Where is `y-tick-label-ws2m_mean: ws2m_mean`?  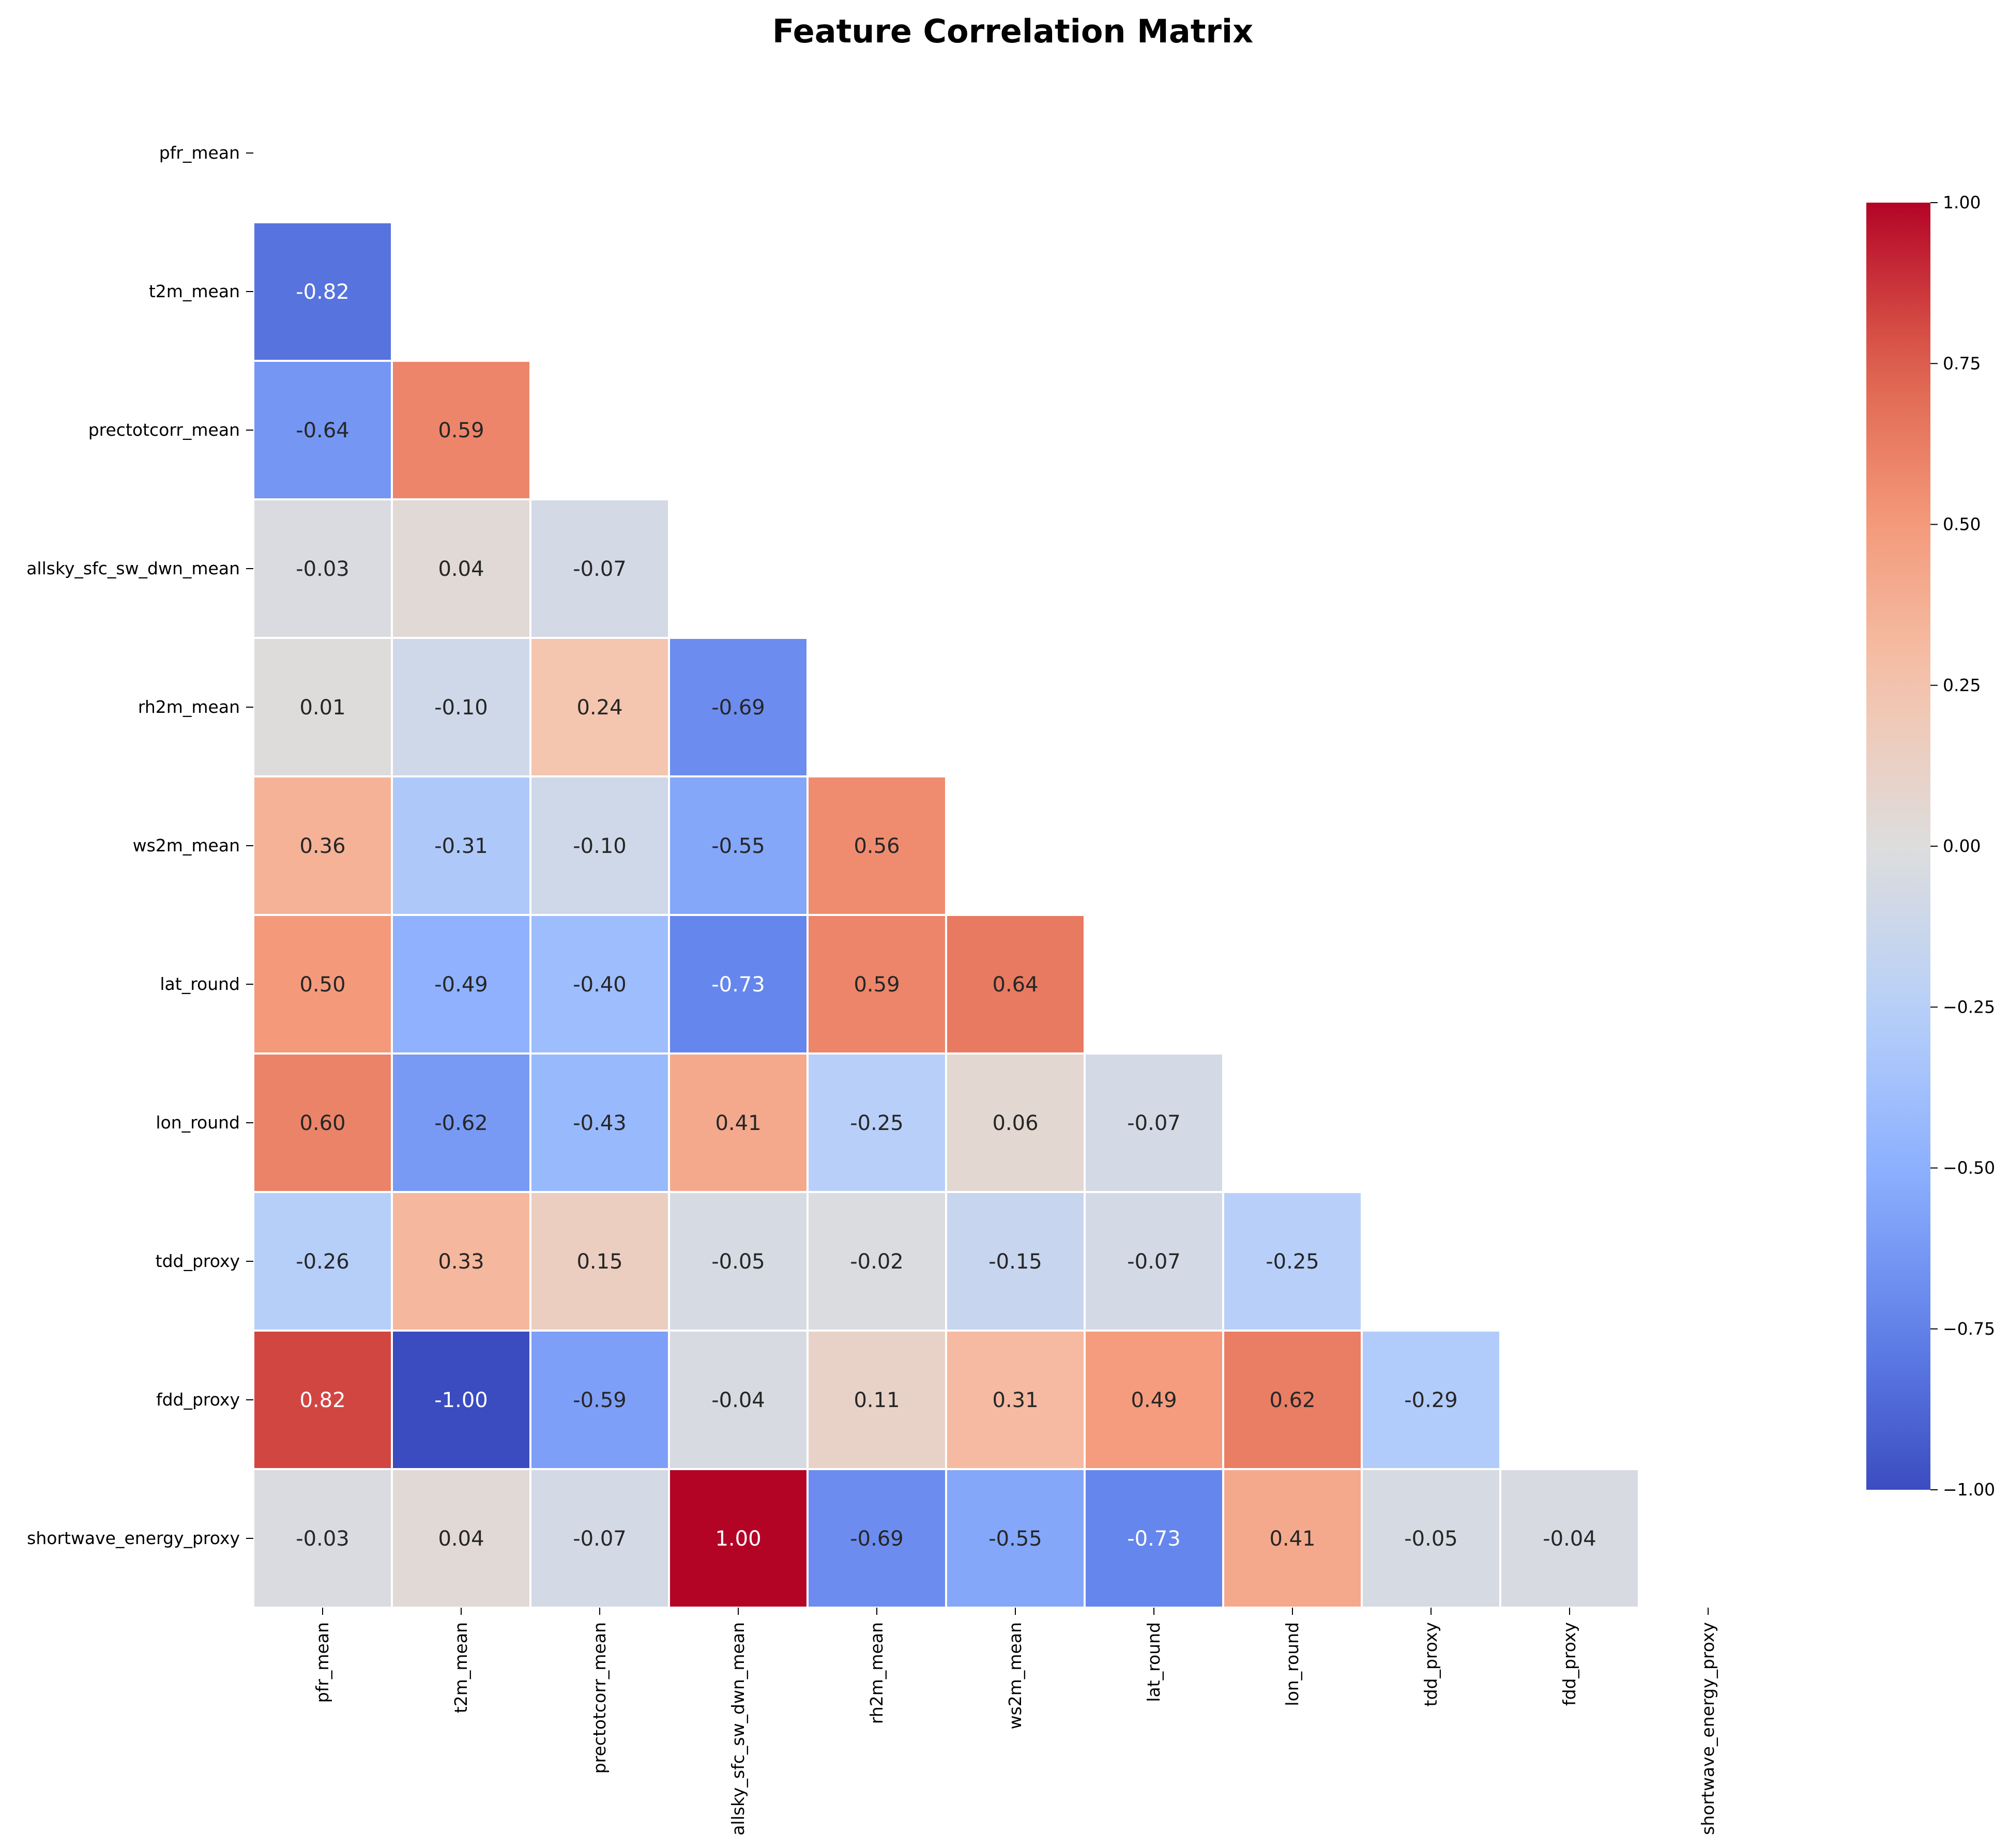 y-tick-label-ws2m_mean: ws2m_mean is located at coordinates (186, 845).